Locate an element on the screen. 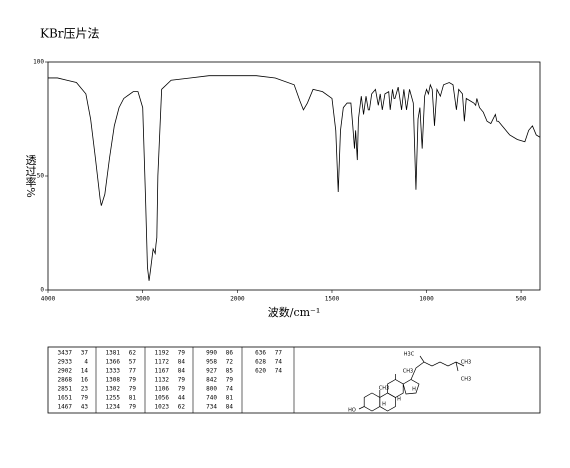 Image resolution: width=570 pixels, height=468 pixels. peak-transmittance: 23 is located at coordinates (85, 389).